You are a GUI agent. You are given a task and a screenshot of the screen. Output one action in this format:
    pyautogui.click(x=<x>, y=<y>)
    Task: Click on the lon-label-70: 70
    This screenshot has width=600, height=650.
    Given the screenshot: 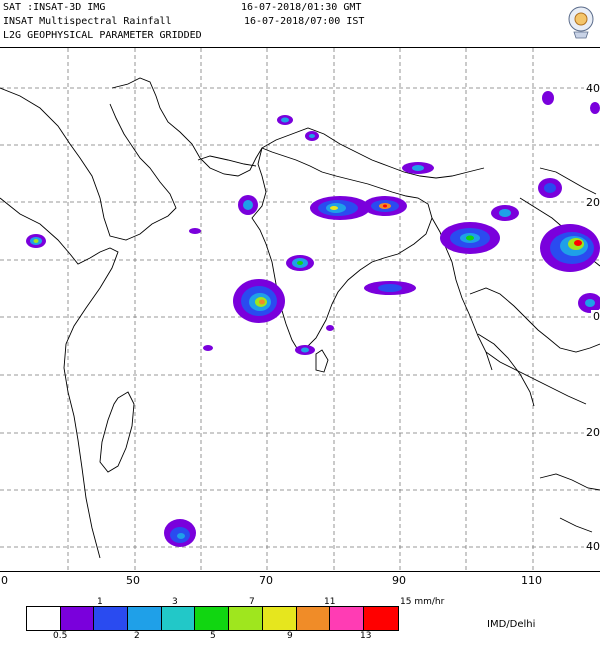 What is the action you would take?
    pyautogui.click(x=266, y=580)
    